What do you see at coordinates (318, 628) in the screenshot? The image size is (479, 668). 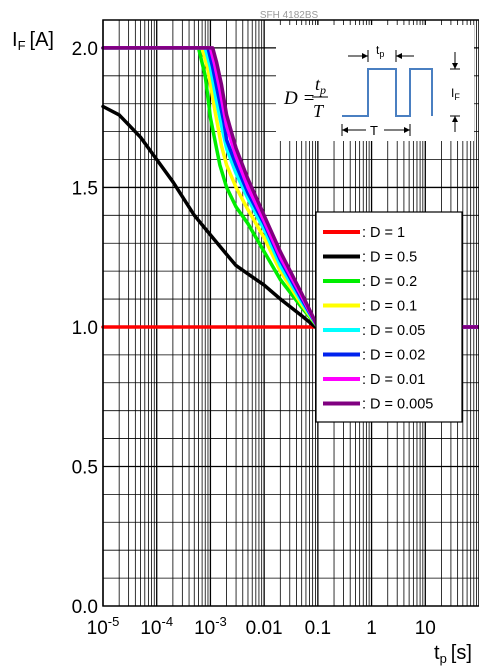 I see `x-tick-label: 0.1` at bounding box center [318, 628].